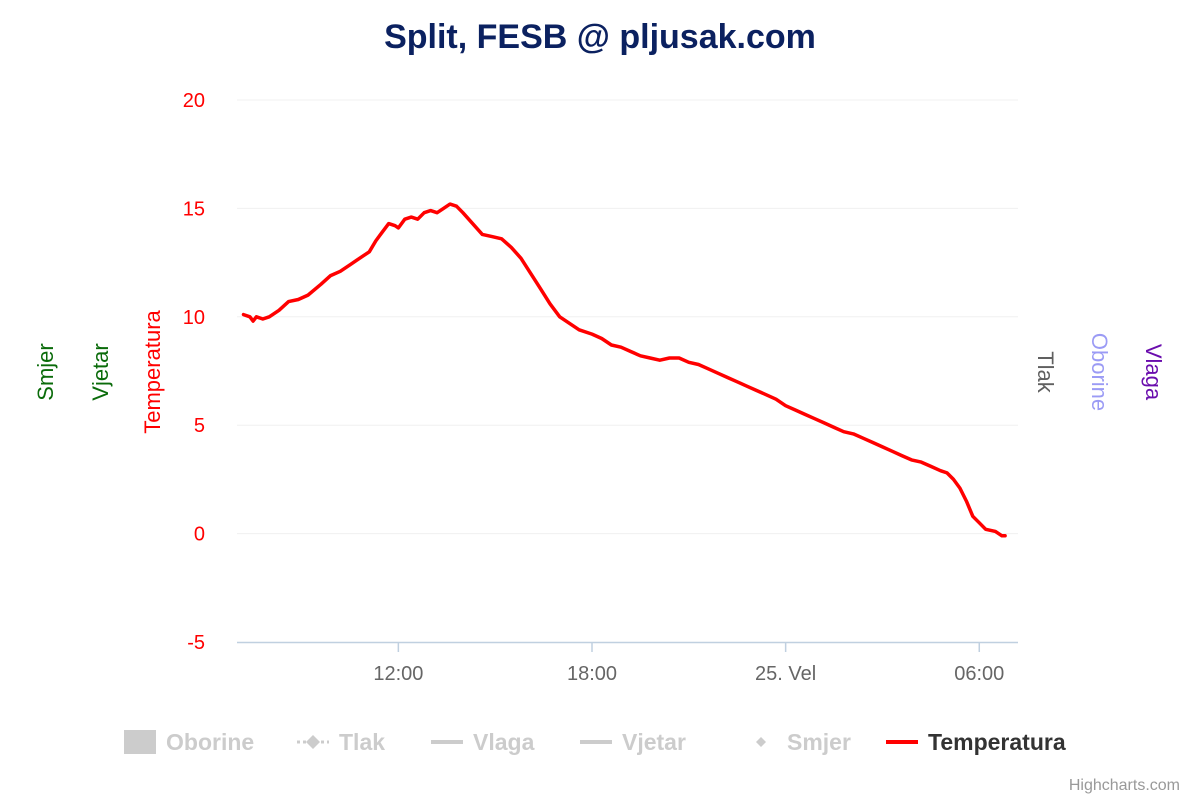 This screenshot has height=800, width=1200. I want to click on legend-item-oborine: Oborine, so click(189, 742).